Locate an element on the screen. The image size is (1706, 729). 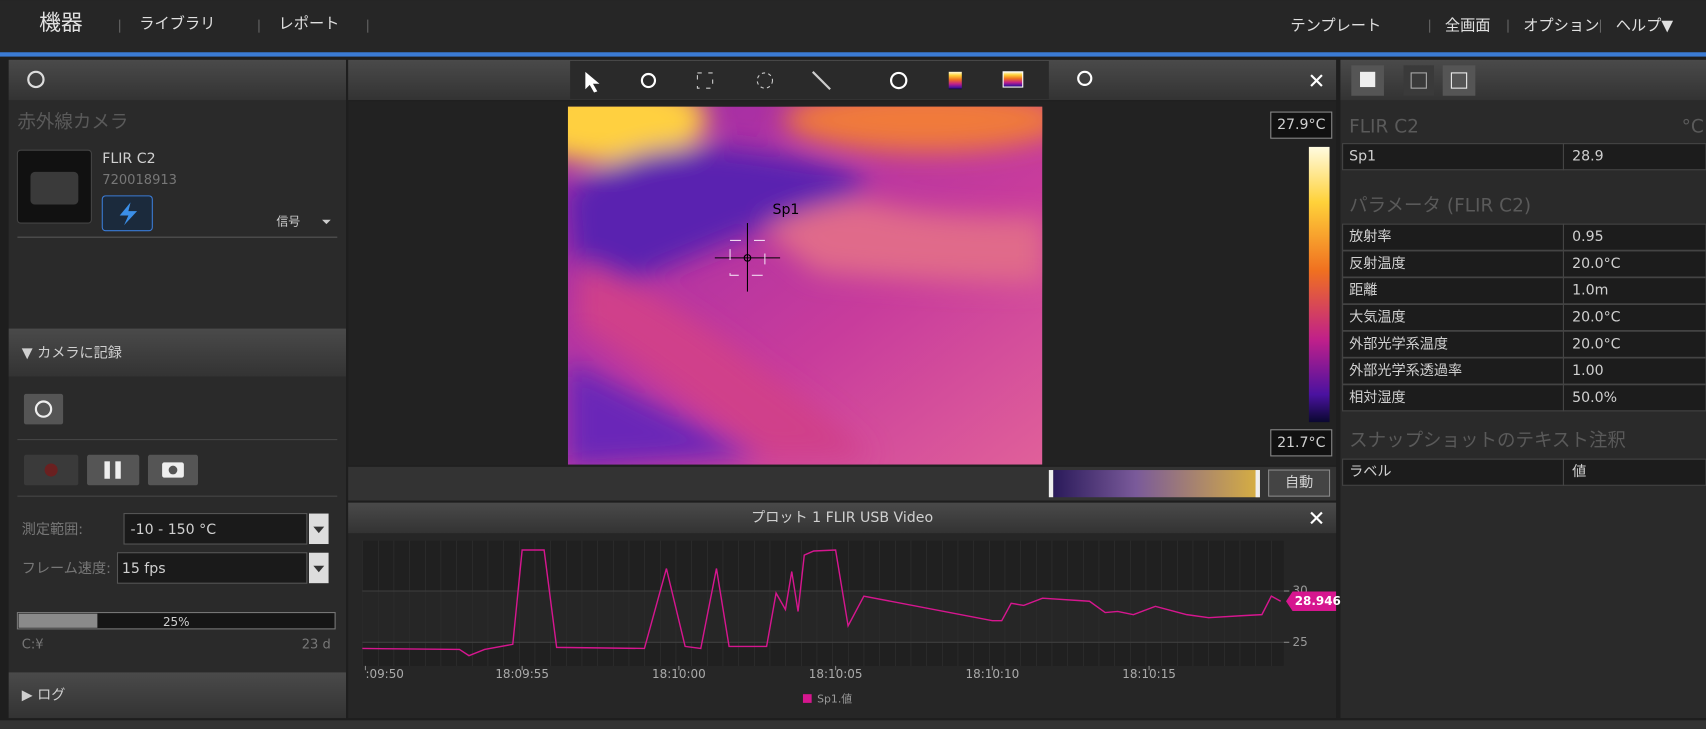
refresh-icon is located at coordinates (36, 79).